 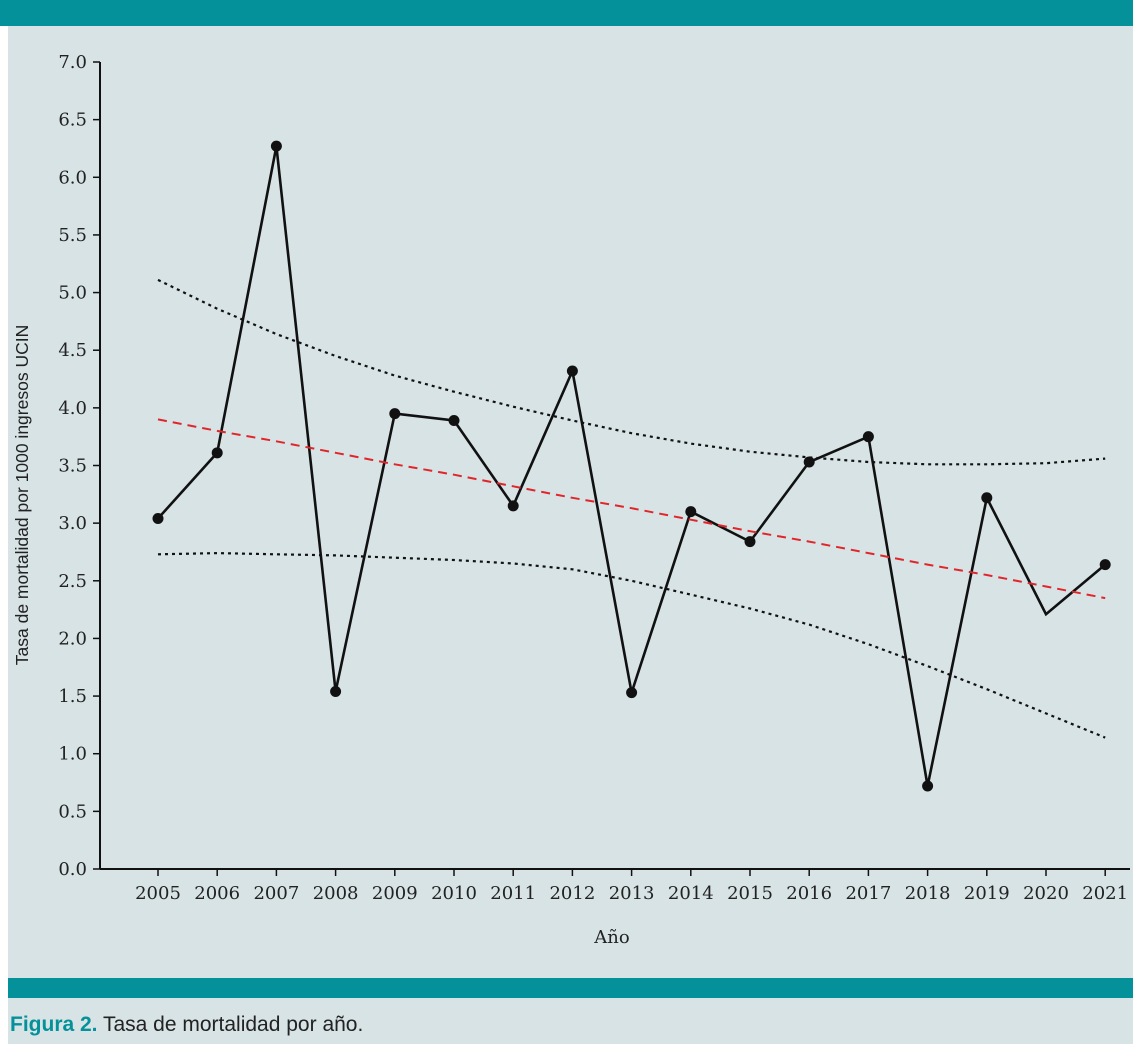 I want to click on y-tick-label: 4.0, so click(x=72, y=408).